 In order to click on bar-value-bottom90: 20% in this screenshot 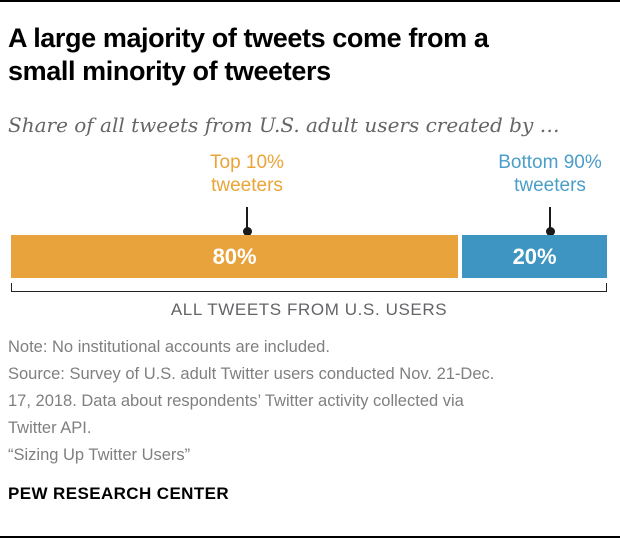, I will do `click(534, 256)`.